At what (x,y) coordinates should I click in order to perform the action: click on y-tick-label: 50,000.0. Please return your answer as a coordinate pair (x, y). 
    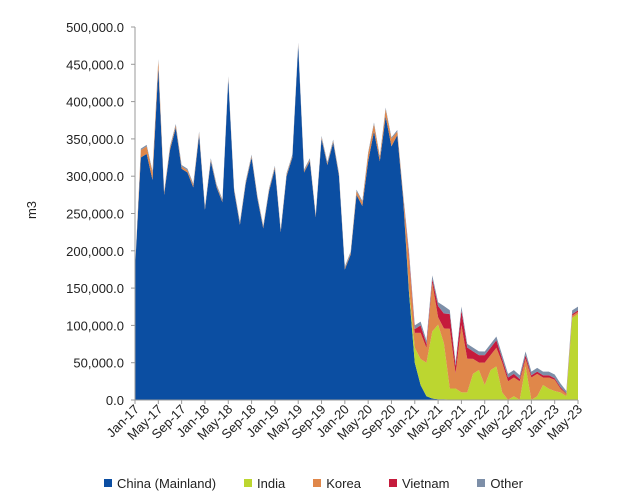
    Looking at the image, I should click on (98, 363).